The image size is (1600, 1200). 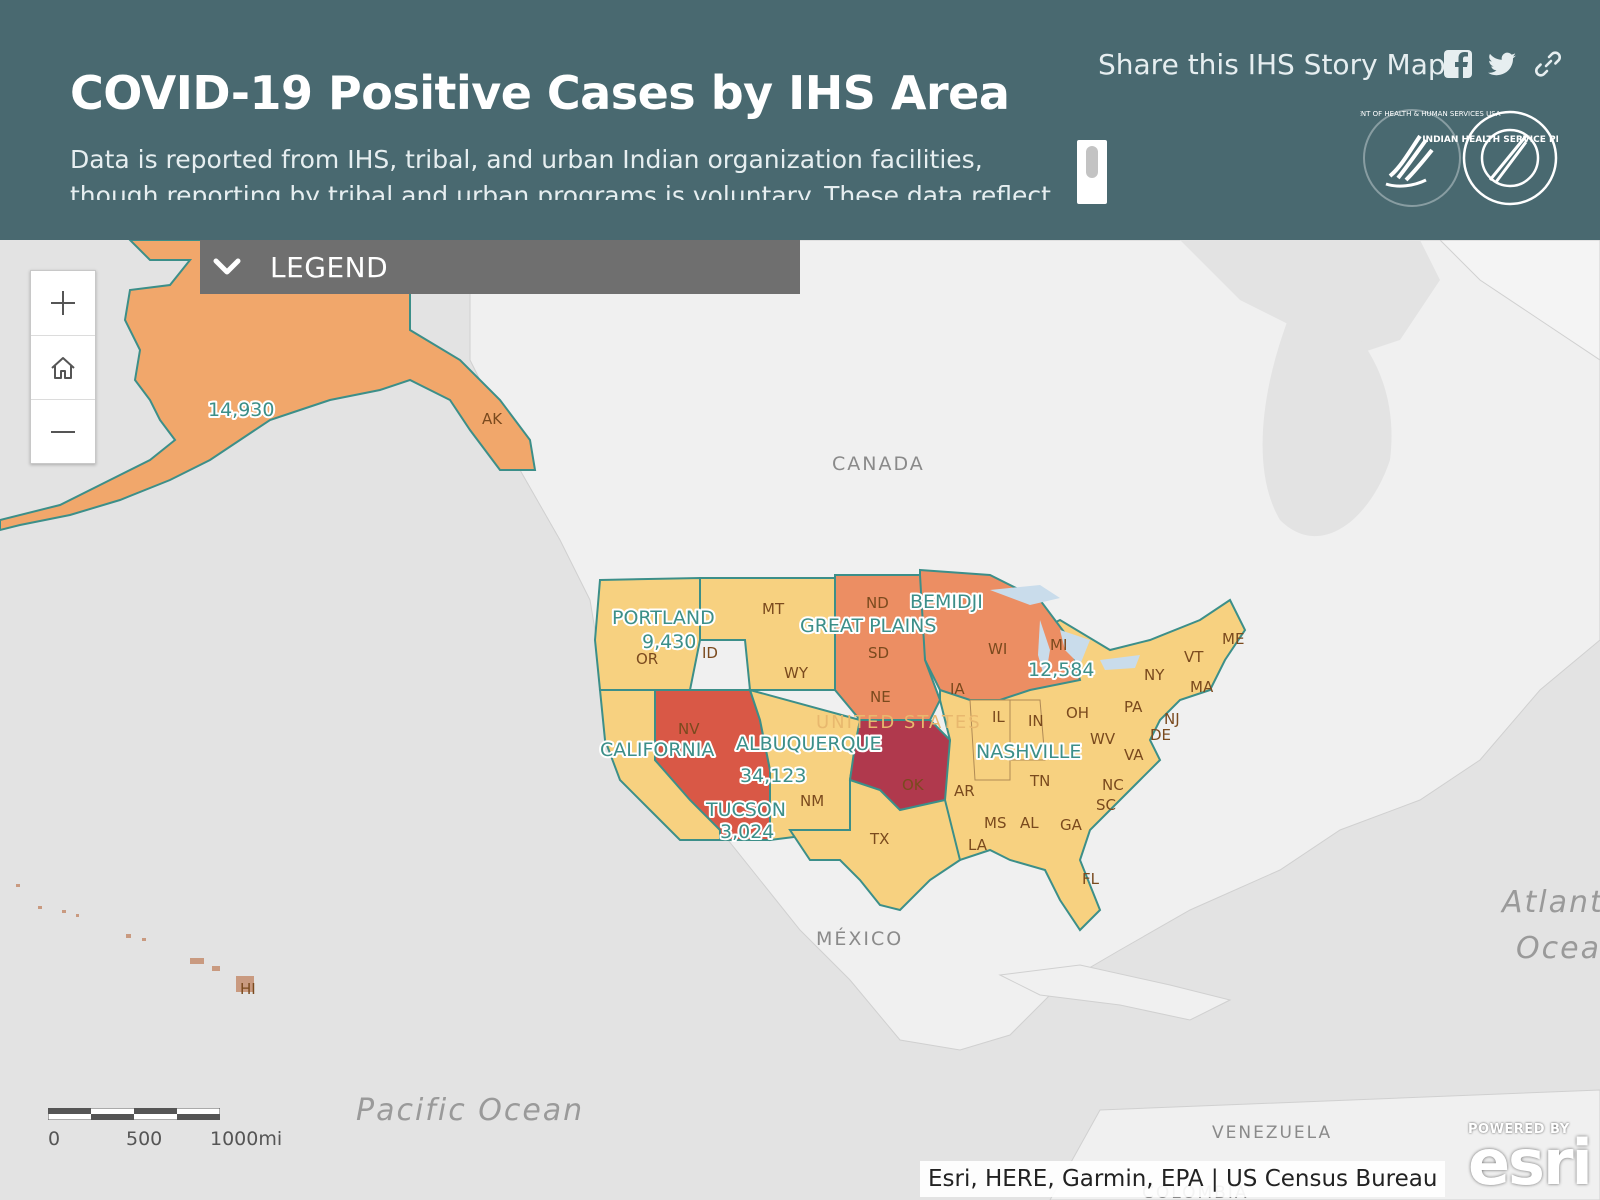 I want to click on state-label-al: AL, so click(x=1029, y=823).